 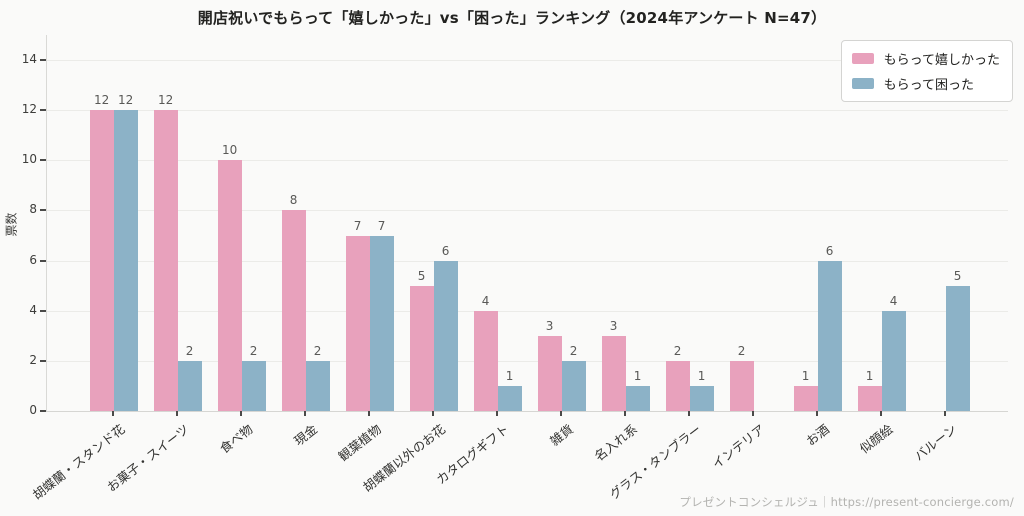 I want to click on x-label-12: 似顔絵, so click(x=876, y=439).